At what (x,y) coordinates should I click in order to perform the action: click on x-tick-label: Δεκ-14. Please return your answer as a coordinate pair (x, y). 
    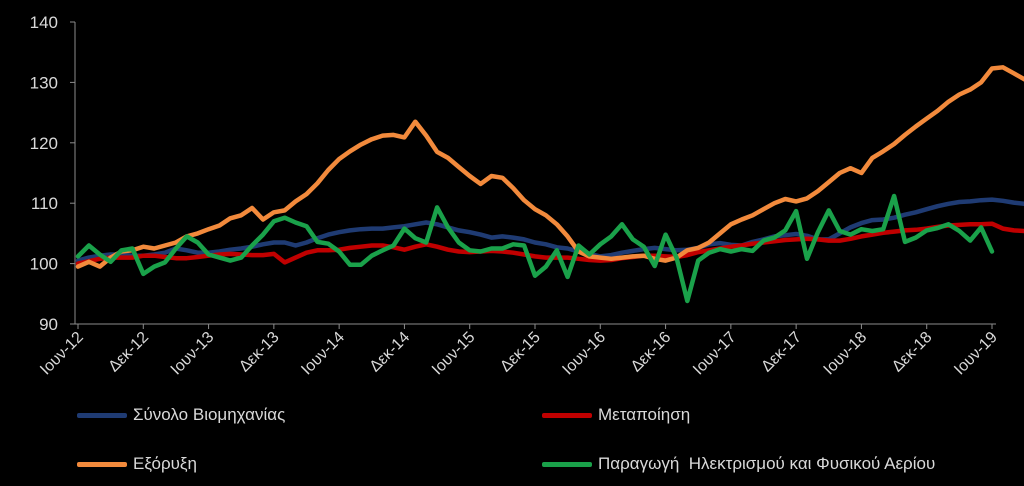
    Looking at the image, I should click on (390, 352).